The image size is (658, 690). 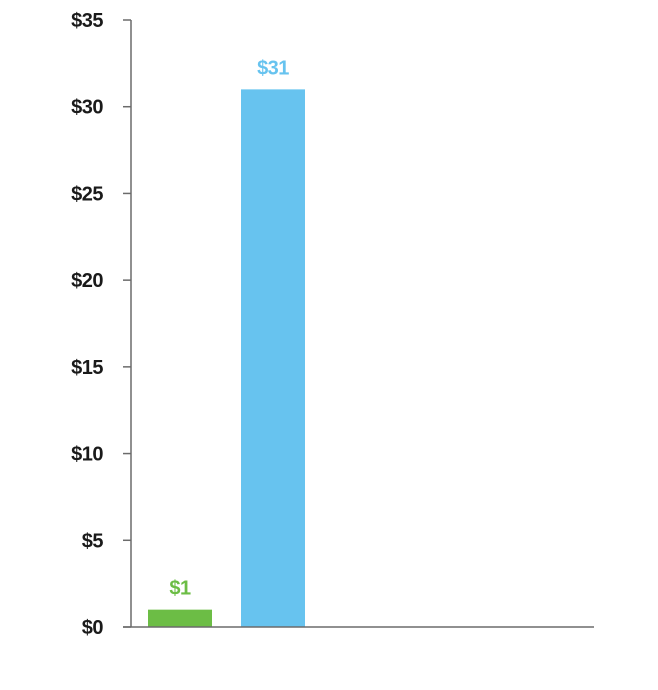 What do you see at coordinates (180, 589) in the screenshot?
I see `bar-value-label: $1` at bounding box center [180, 589].